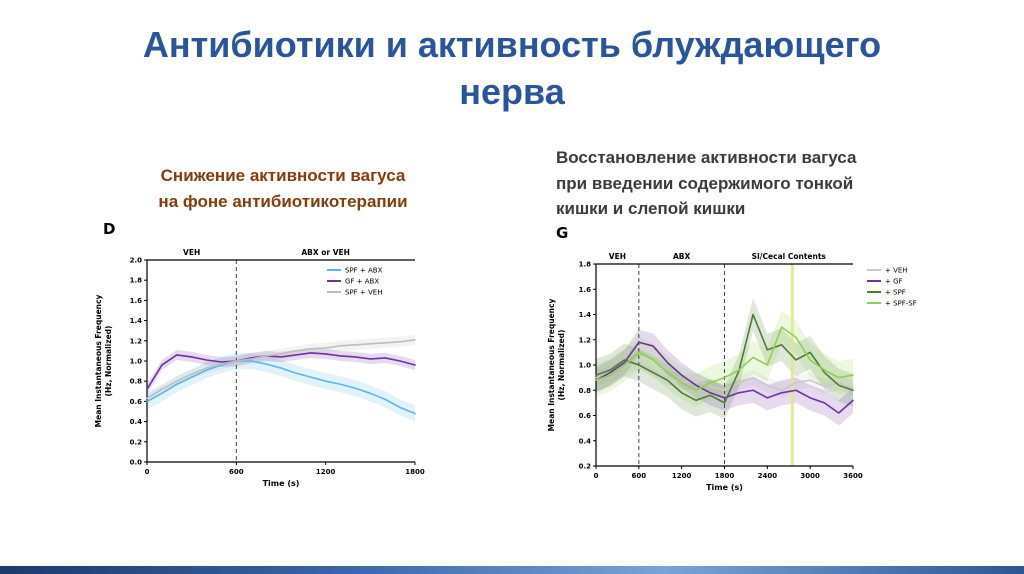 This screenshot has height=574, width=1024. I want to click on bottom-accent-bar, so click(512, 570).